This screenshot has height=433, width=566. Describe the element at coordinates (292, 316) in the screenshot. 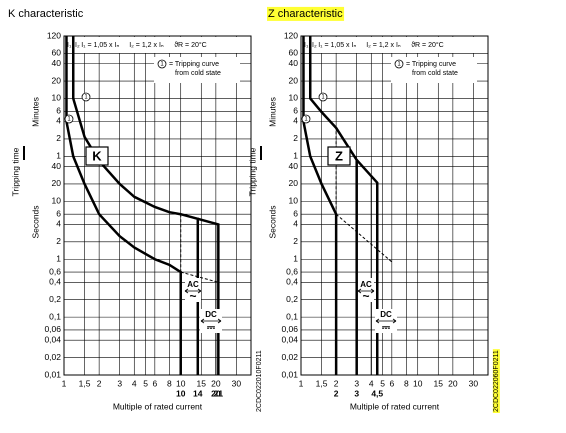

I see `y-tick-label: 0,1` at that location.